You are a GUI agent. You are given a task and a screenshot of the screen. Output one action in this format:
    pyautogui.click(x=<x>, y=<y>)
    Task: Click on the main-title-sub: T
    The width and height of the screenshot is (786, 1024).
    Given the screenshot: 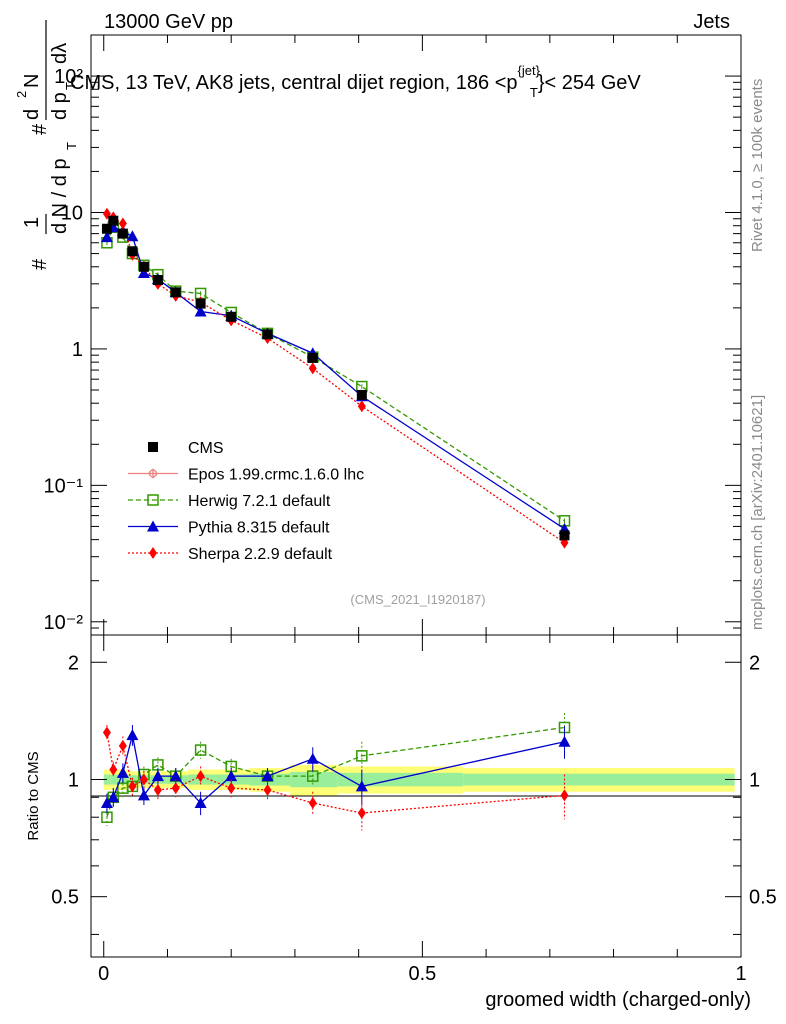 What is the action you would take?
    pyautogui.click(x=534, y=92)
    